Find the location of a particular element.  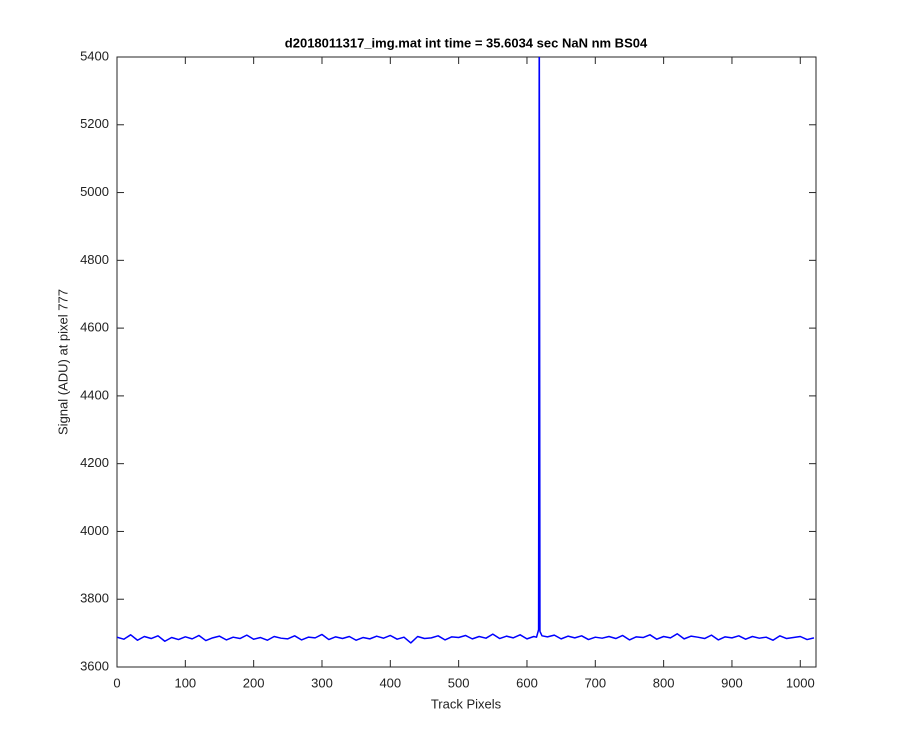

x-tick-label: 700 is located at coordinates (595, 682).